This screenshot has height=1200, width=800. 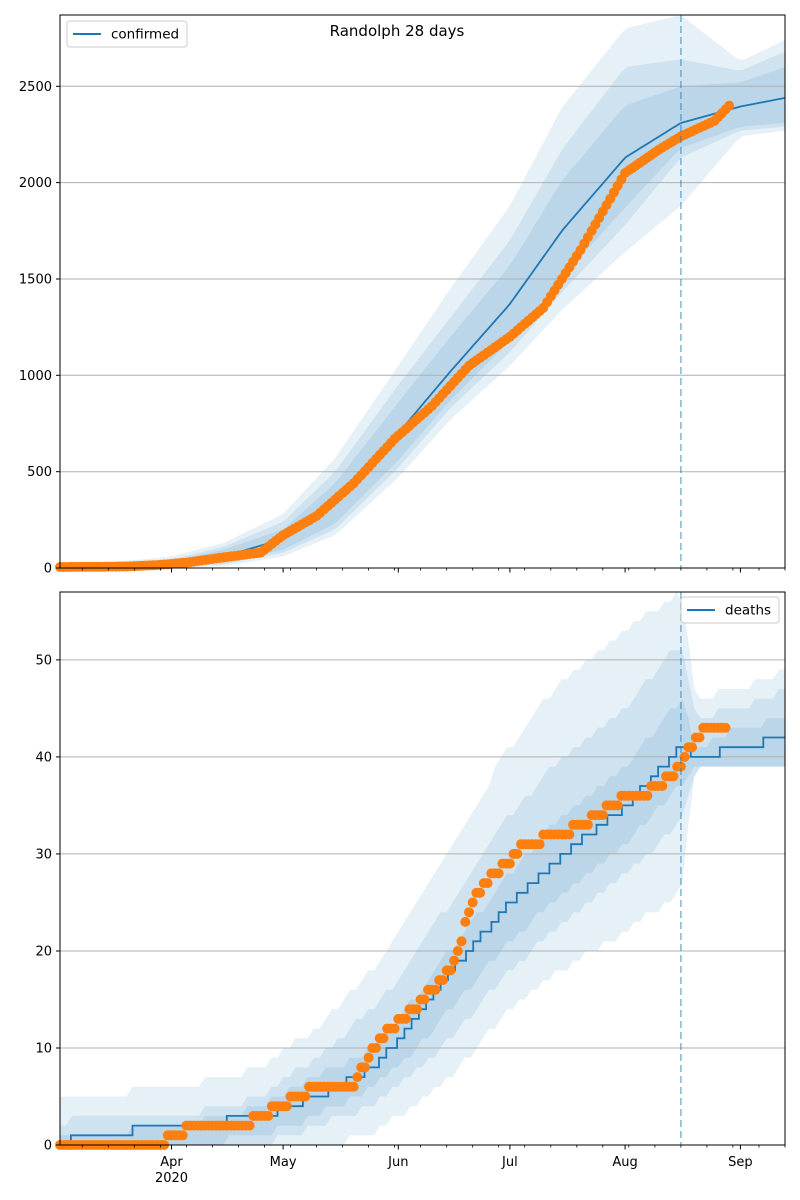 What do you see at coordinates (397, 31) in the screenshot?
I see `chart-title: Randolph 28 days` at bounding box center [397, 31].